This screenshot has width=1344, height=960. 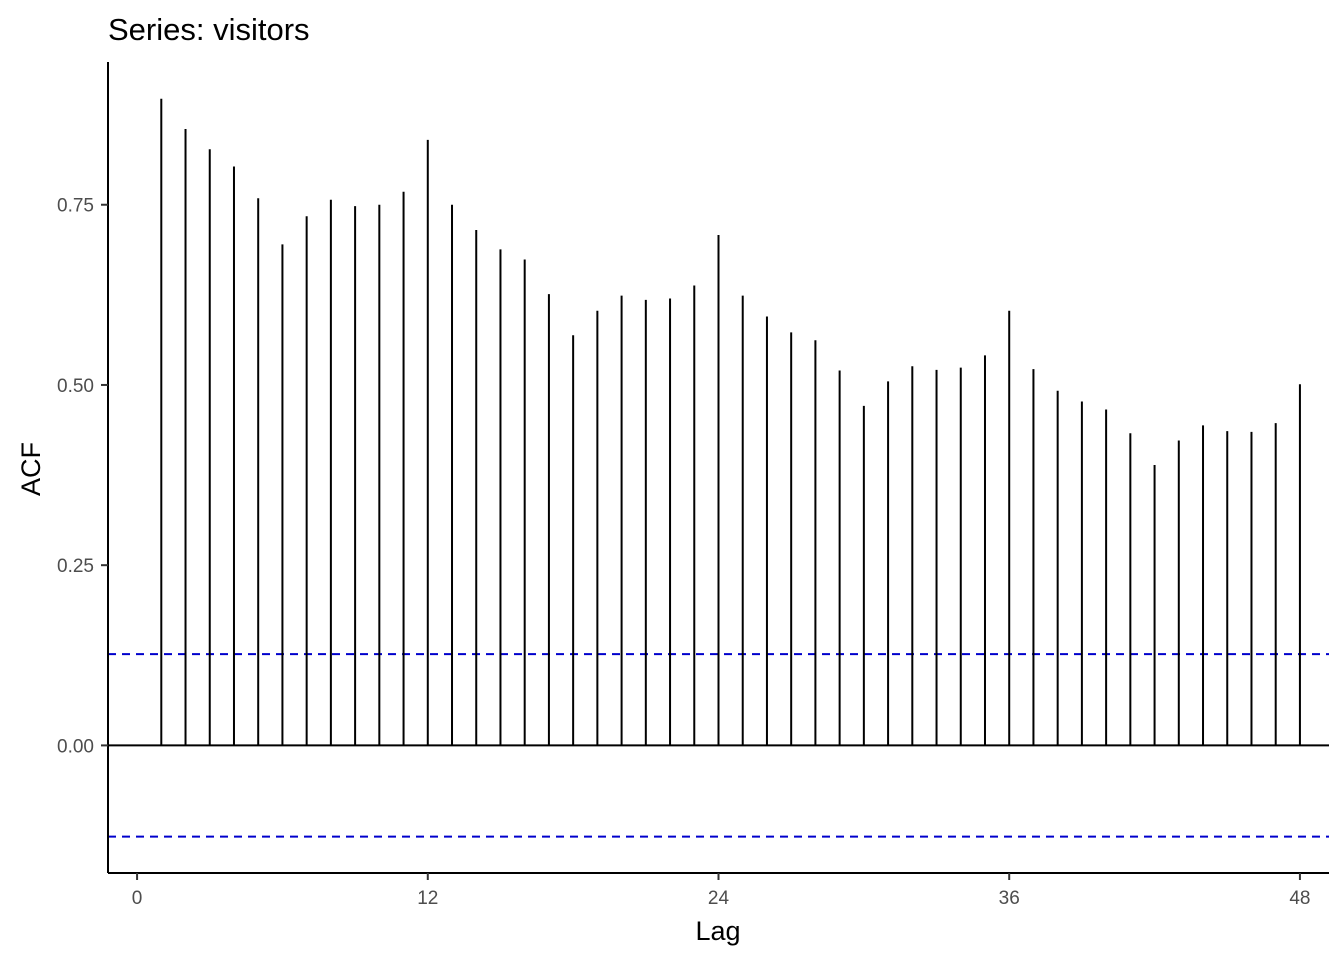 What do you see at coordinates (209, 29) in the screenshot?
I see `chart-title: Series: visitors` at bounding box center [209, 29].